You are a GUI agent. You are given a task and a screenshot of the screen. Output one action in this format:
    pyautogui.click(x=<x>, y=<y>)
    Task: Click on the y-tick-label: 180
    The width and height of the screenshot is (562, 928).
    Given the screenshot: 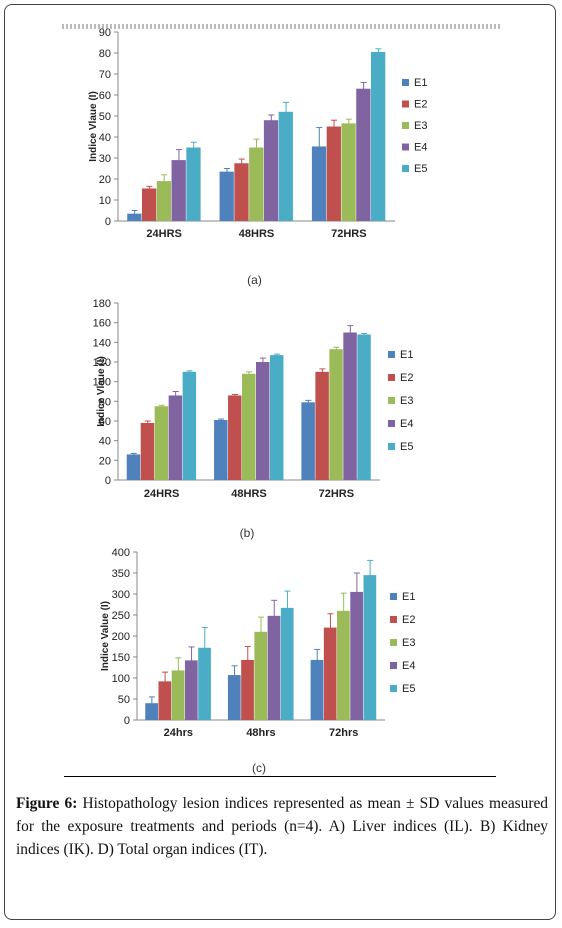 What is the action you would take?
    pyautogui.click(x=102, y=304)
    